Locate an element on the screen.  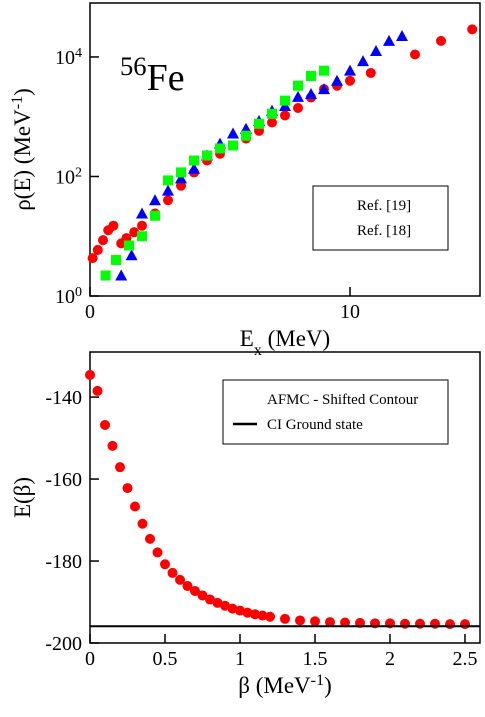
y-axis-label: ρ(E) (MeV-1) is located at coordinates (22, 149).